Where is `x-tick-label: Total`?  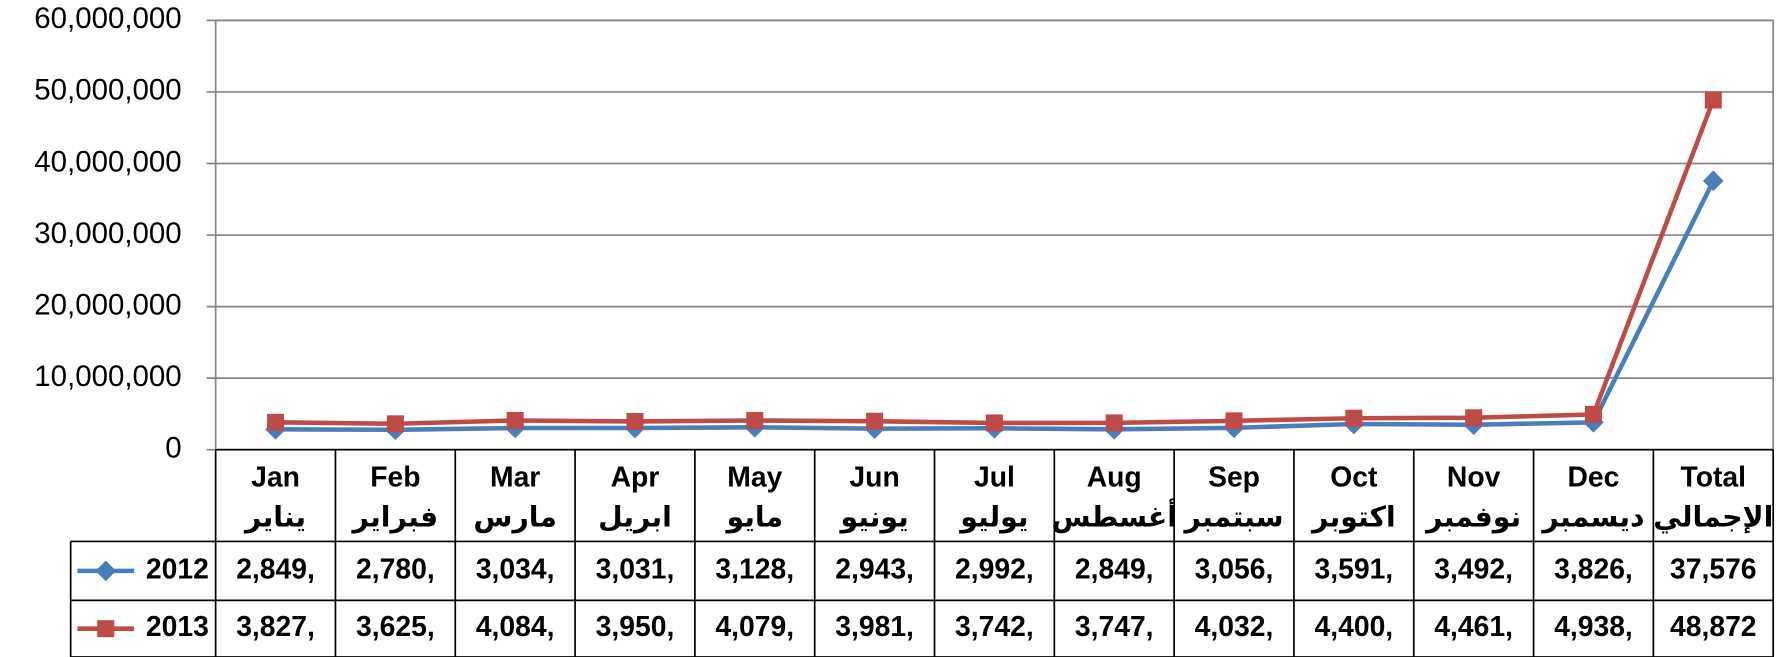
x-tick-label: Total is located at coordinates (1714, 477).